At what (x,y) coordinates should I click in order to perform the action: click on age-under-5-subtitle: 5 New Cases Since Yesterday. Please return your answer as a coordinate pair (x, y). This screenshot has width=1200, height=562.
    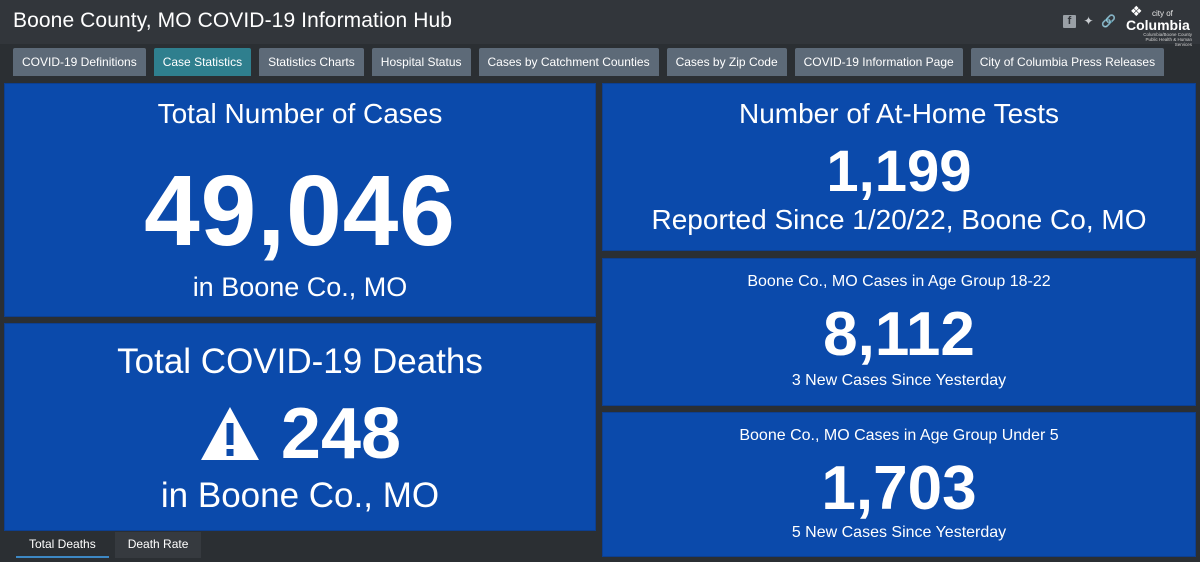
    Looking at the image, I should click on (899, 532).